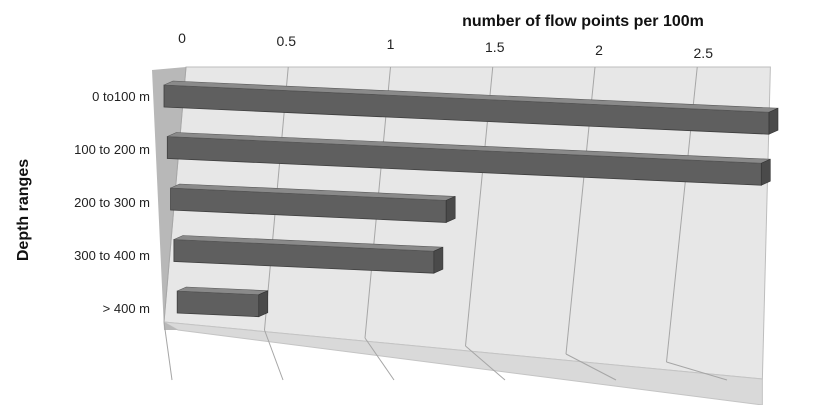  What do you see at coordinates (704, 53) in the screenshot?
I see `x-tick-label: 2.5` at bounding box center [704, 53].